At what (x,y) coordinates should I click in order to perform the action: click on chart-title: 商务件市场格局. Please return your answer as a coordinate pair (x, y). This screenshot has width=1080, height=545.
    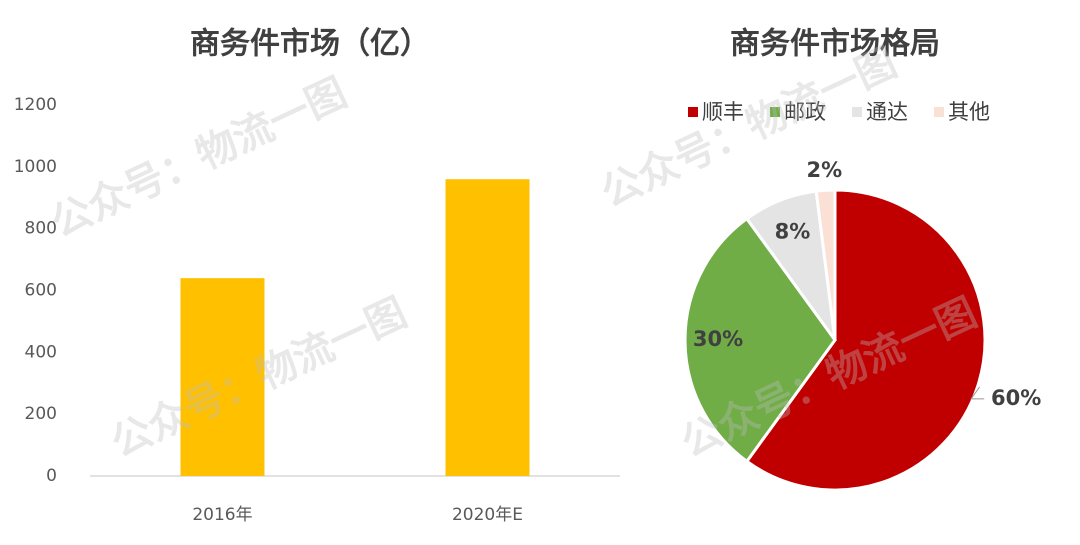
    Looking at the image, I should click on (835, 44).